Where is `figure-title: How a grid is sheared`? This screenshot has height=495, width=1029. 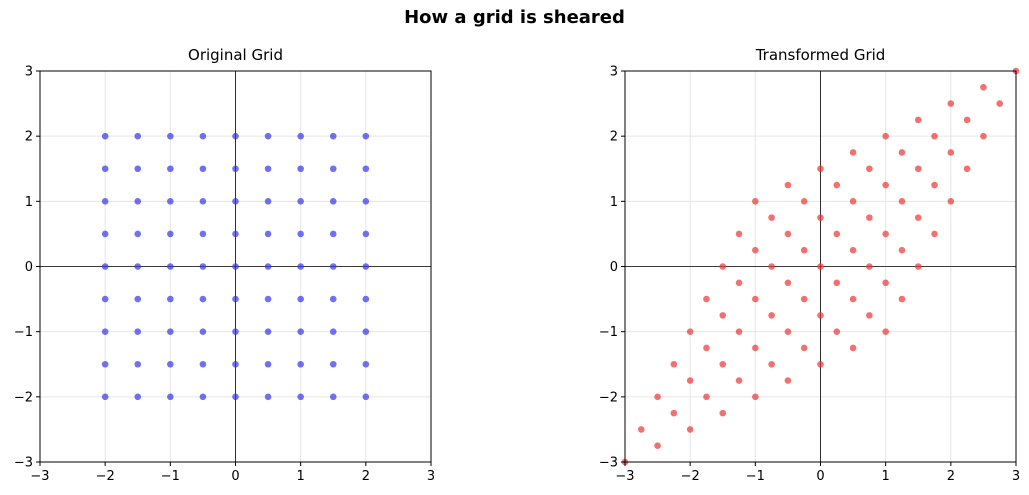 figure-title: How a grid is sheared is located at coordinates (514, 17).